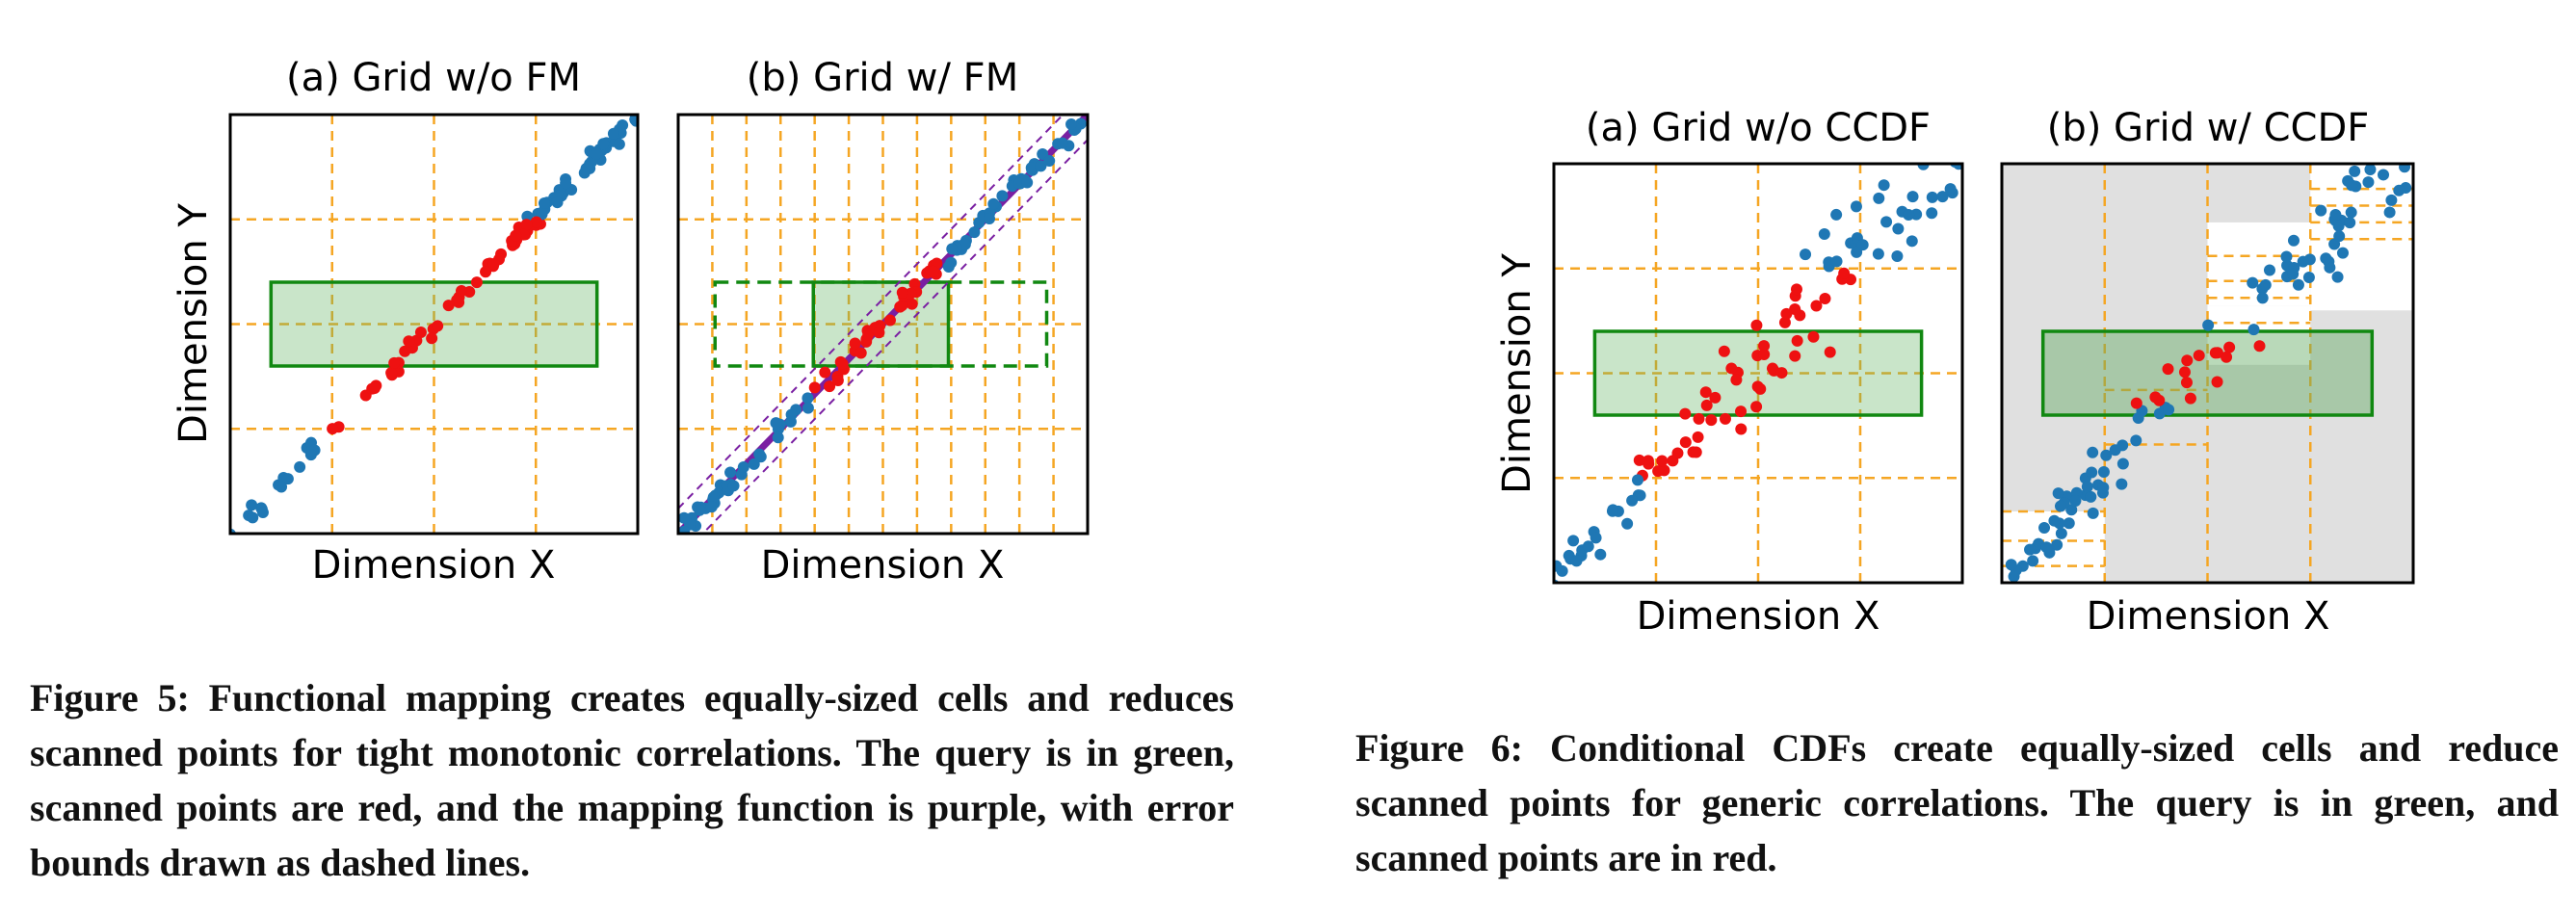  Describe the element at coordinates (2208, 128) in the screenshot. I see `panel-title: (b) Grid w/ CCDF` at that location.